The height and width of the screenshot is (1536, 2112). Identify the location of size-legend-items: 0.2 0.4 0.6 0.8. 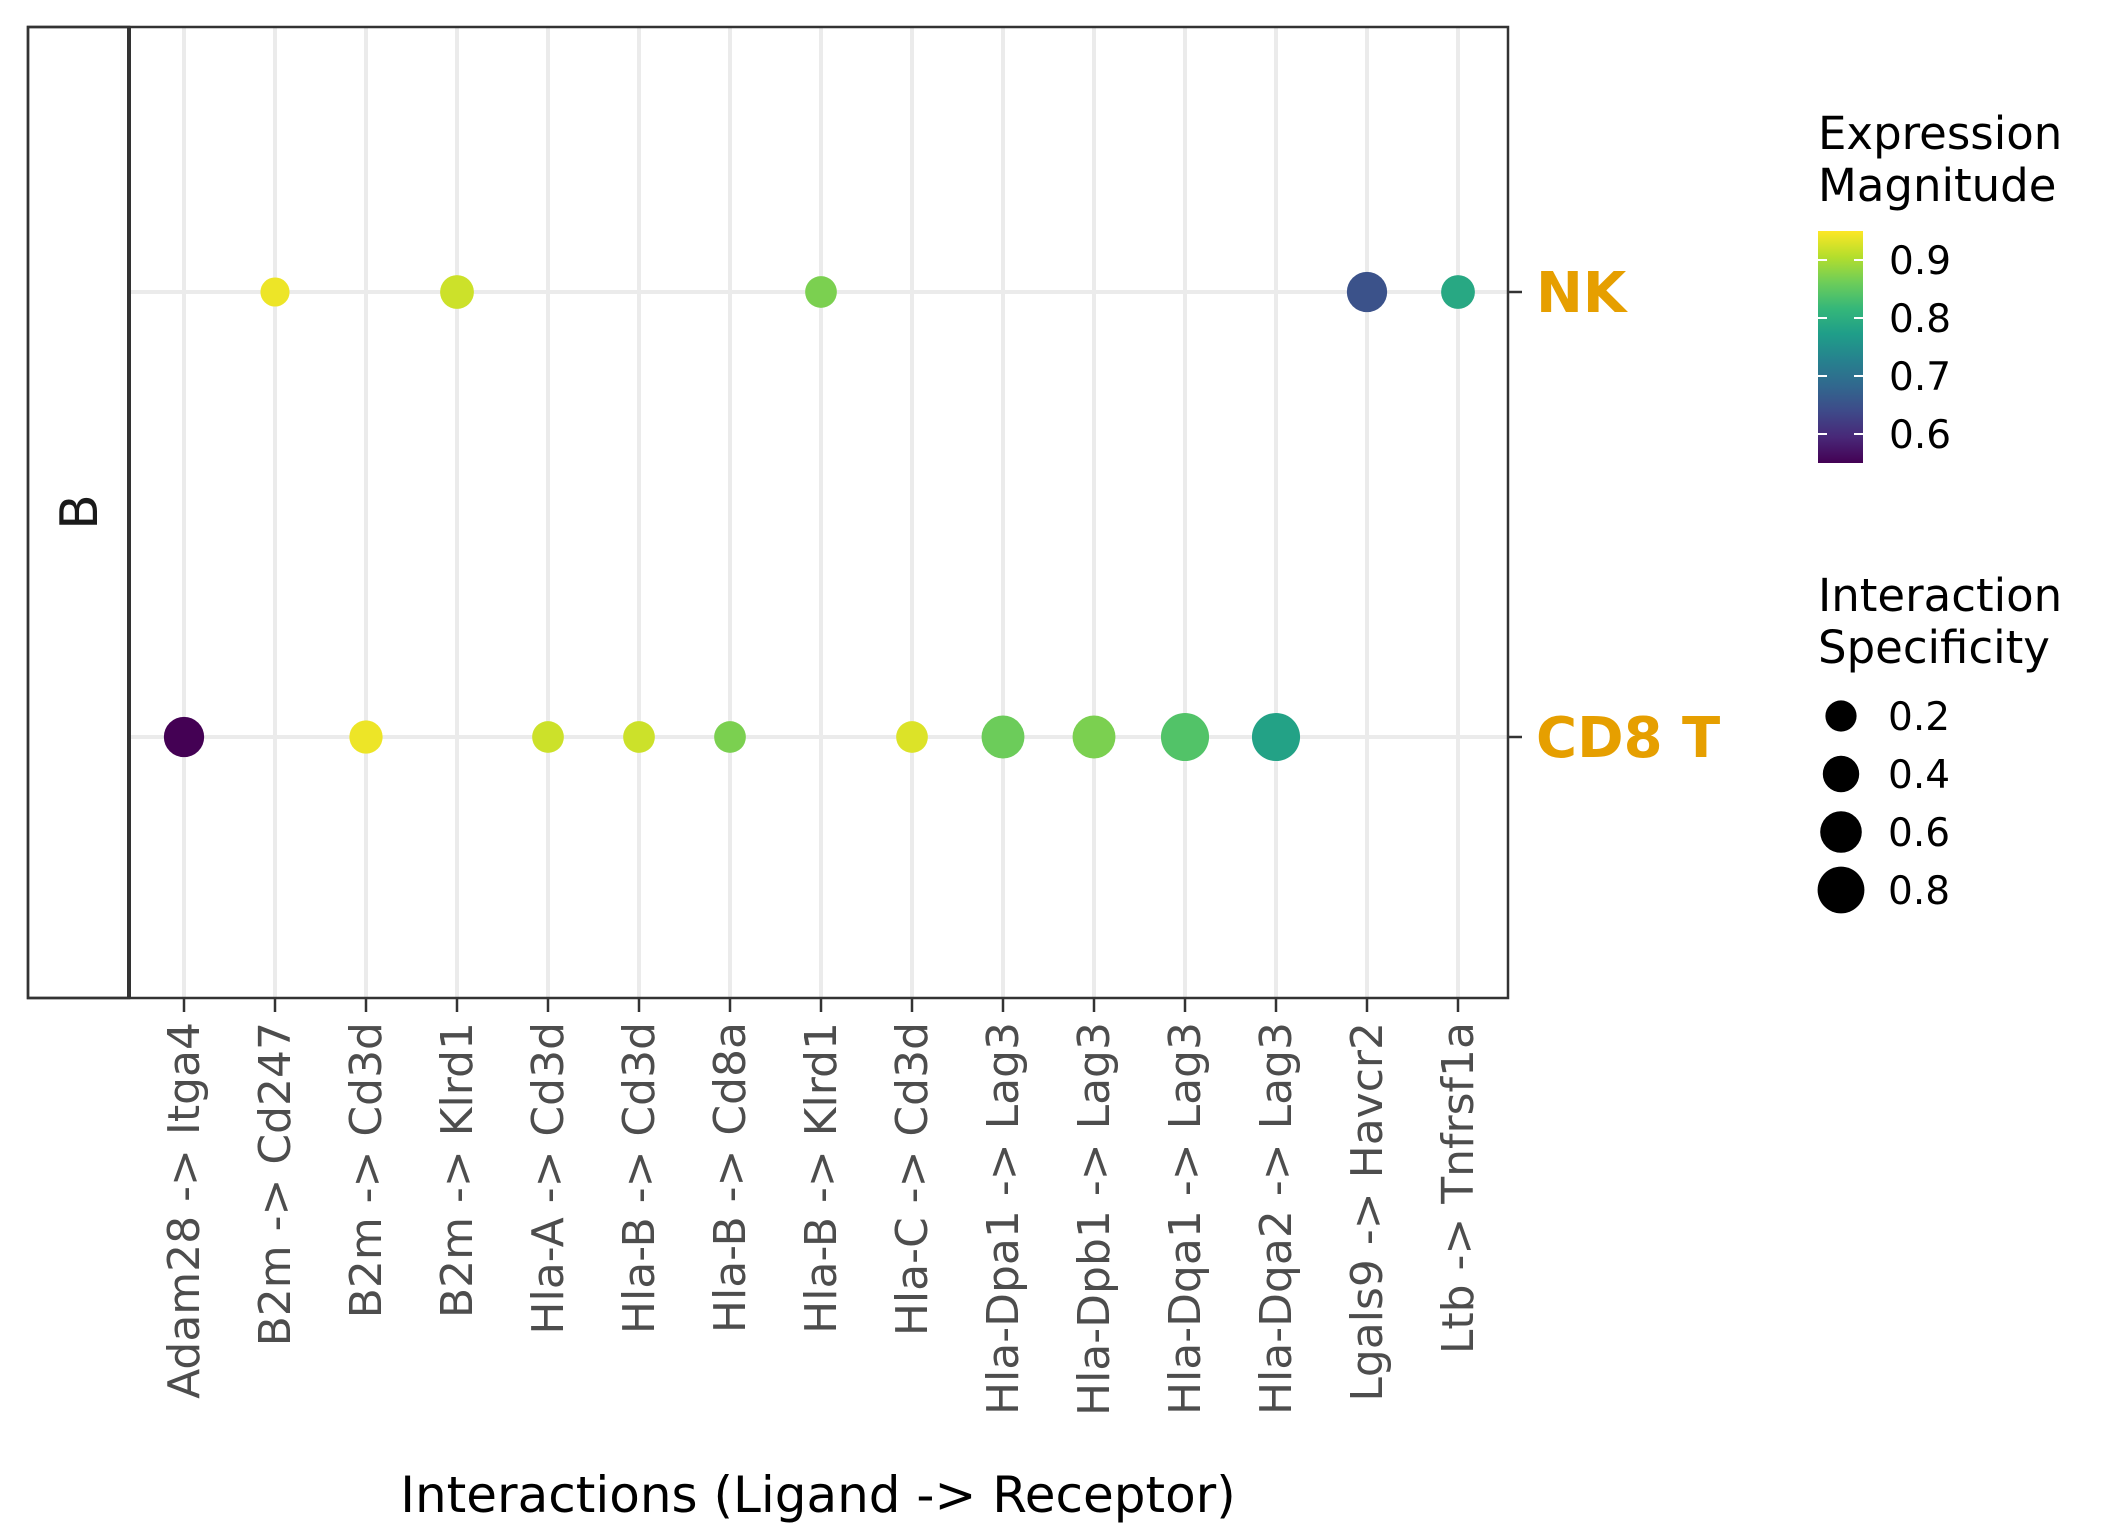
(1883, 804).